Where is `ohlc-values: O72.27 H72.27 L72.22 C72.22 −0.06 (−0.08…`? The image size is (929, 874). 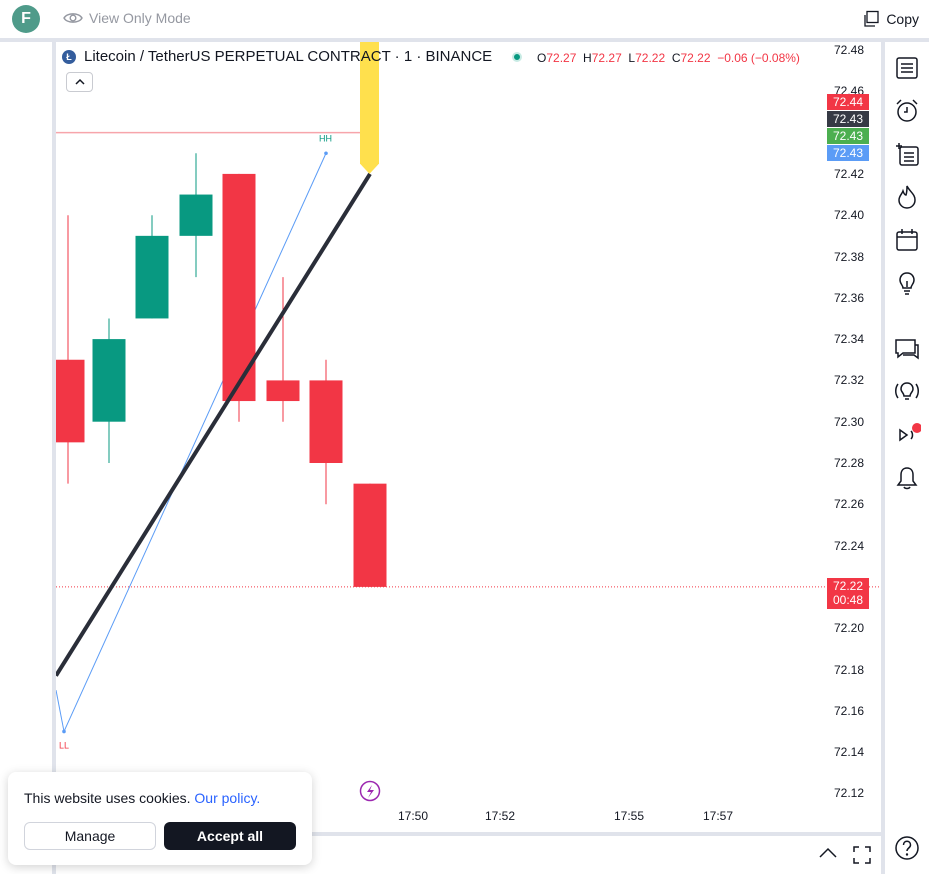
ohlc-values: O72.27 H72.27 L72.22 C72.22 −0.06 (−0.08… is located at coordinates (668, 58).